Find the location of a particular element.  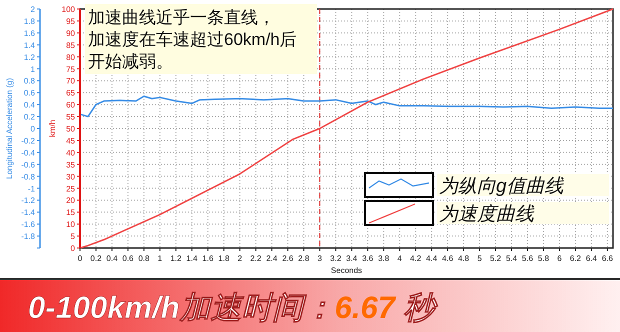

y-tick-label: -1 is located at coordinates (32, 189).